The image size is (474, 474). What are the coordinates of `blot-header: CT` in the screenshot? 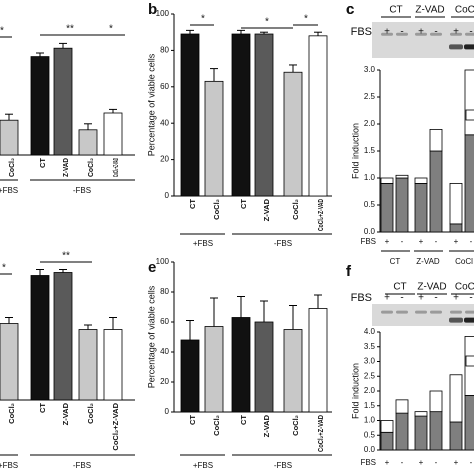 It's located at (395, 10).